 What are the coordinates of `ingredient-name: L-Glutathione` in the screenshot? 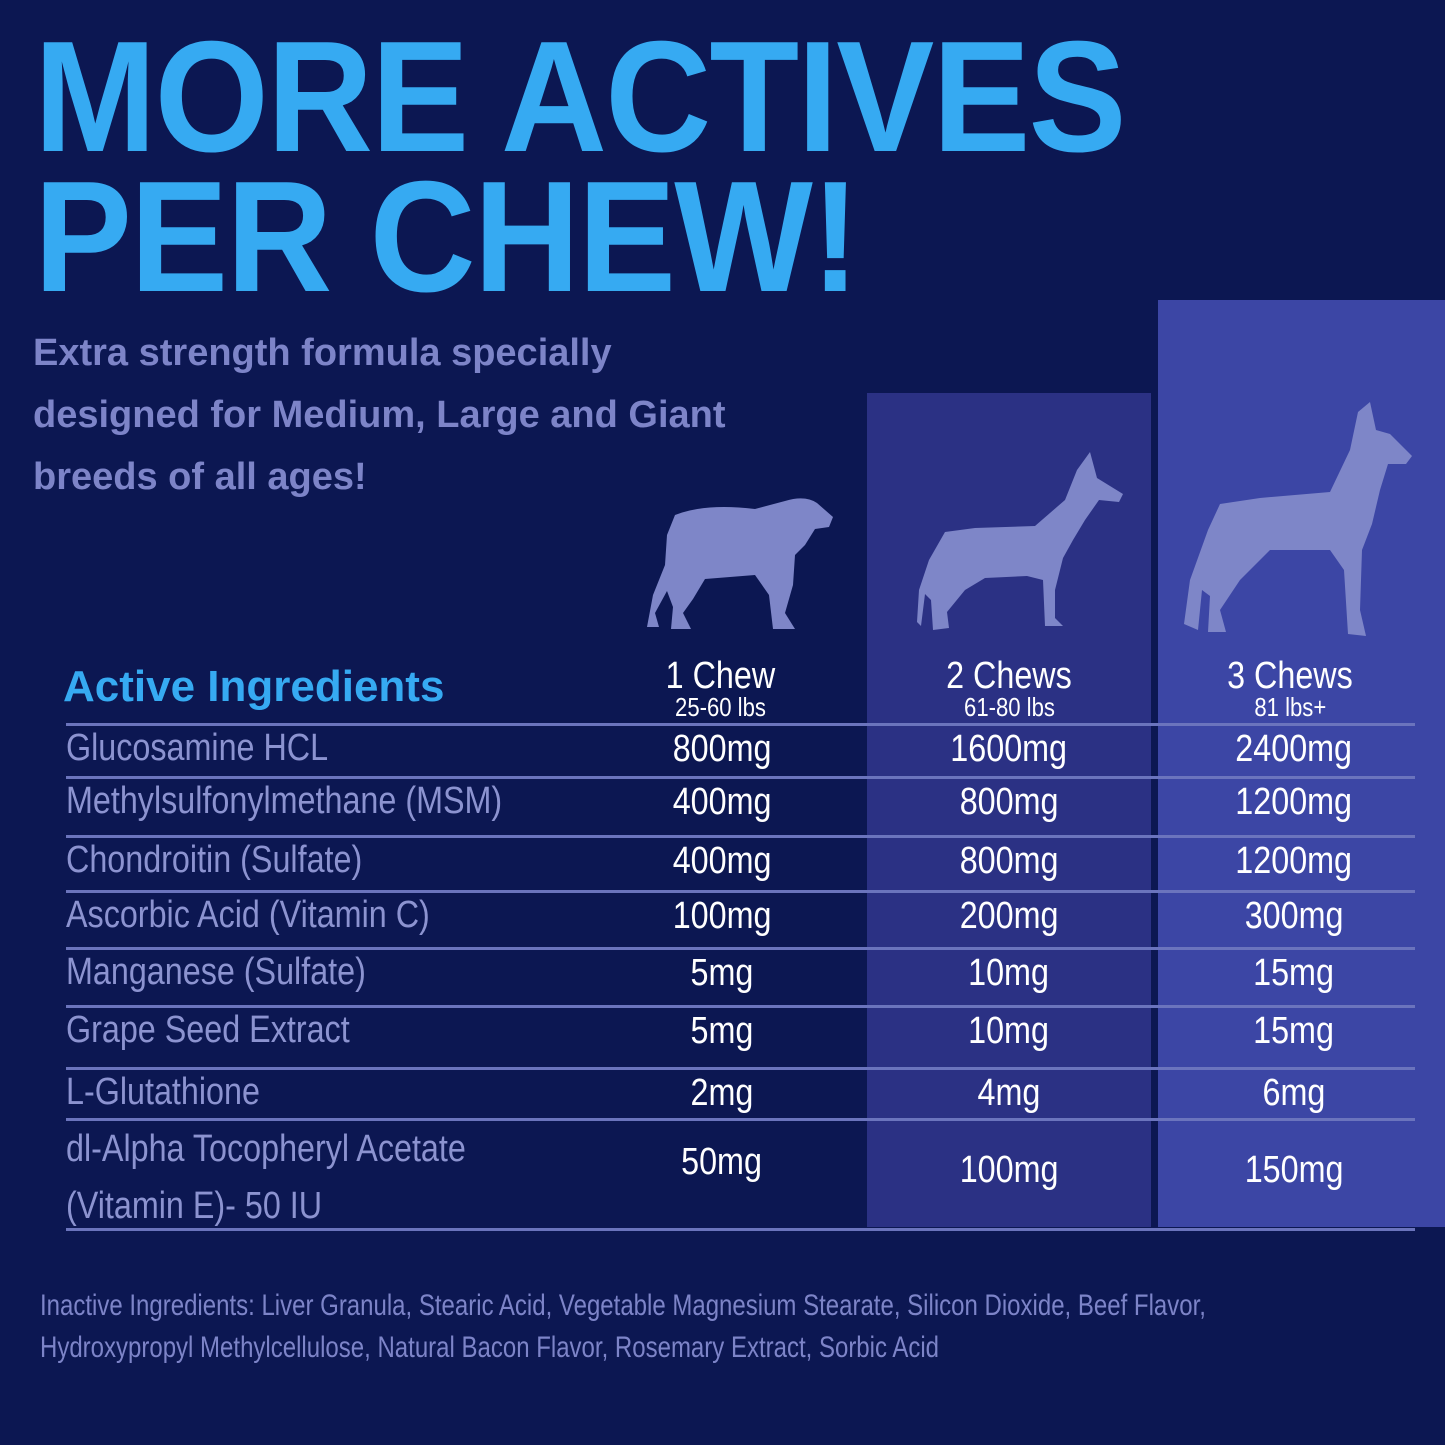 It's located at (163, 1092).